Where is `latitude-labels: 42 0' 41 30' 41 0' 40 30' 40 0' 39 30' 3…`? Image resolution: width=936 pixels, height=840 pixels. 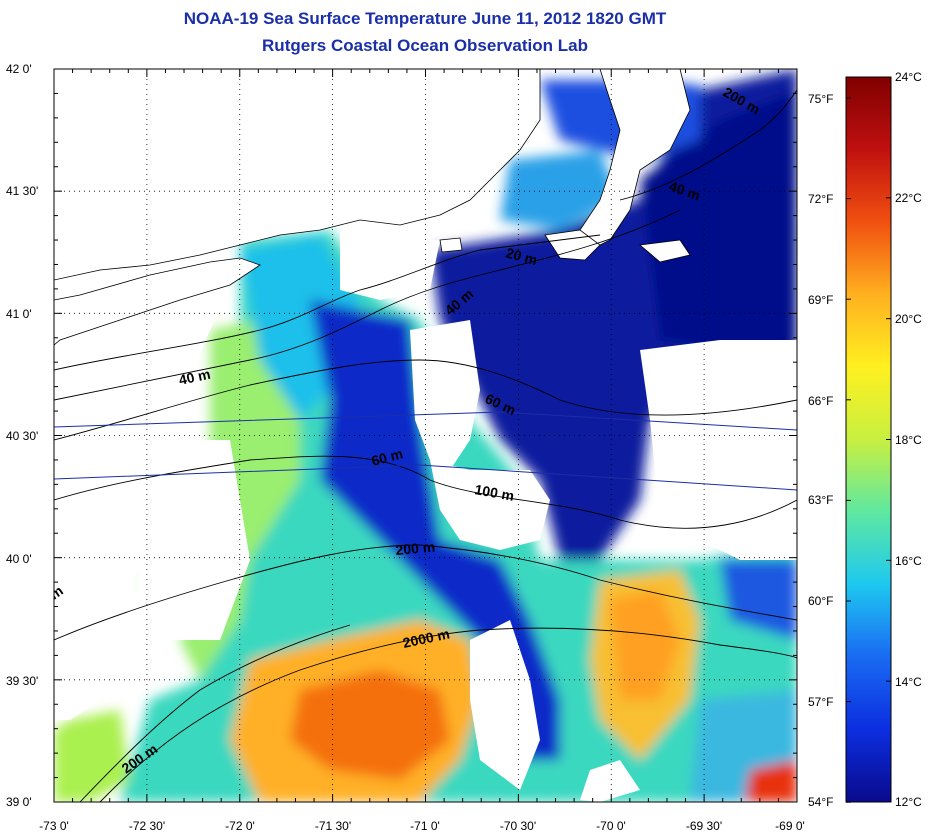 latitude-labels: 42 0' 41 30' 41 0' 40 30' 40 0' 39 30' 3… is located at coordinates (22, 435).